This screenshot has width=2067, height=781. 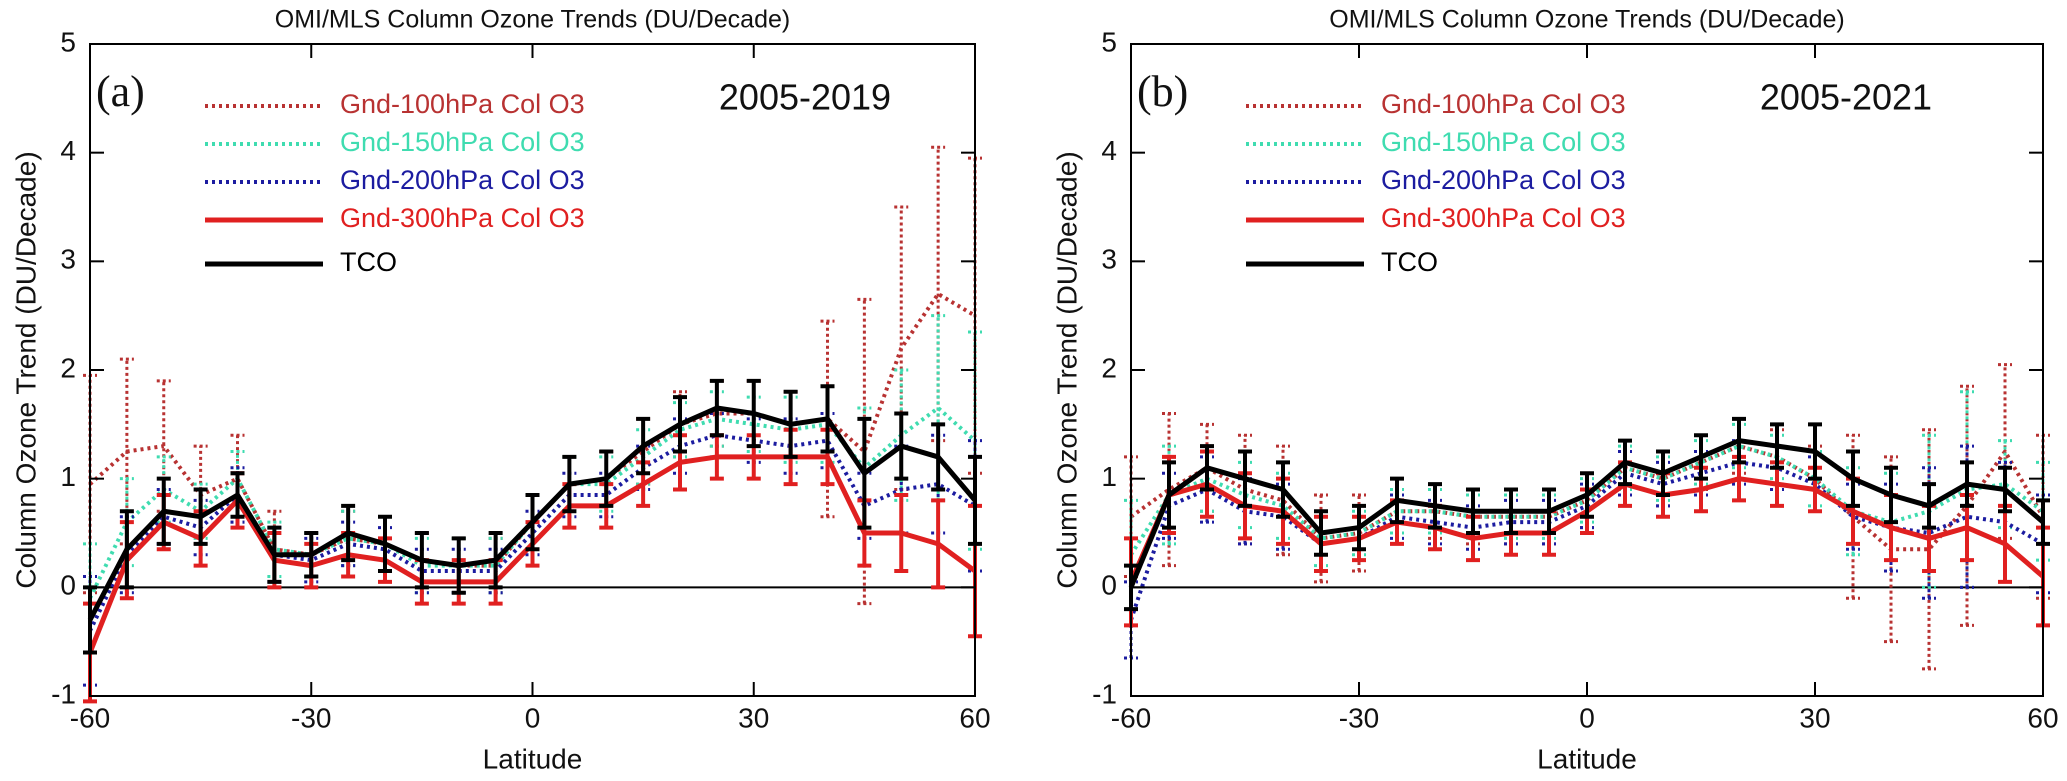 What do you see at coordinates (1846, 97) in the screenshot?
I see `period-label: 2005-2021` at bounding box center [1846, 97].